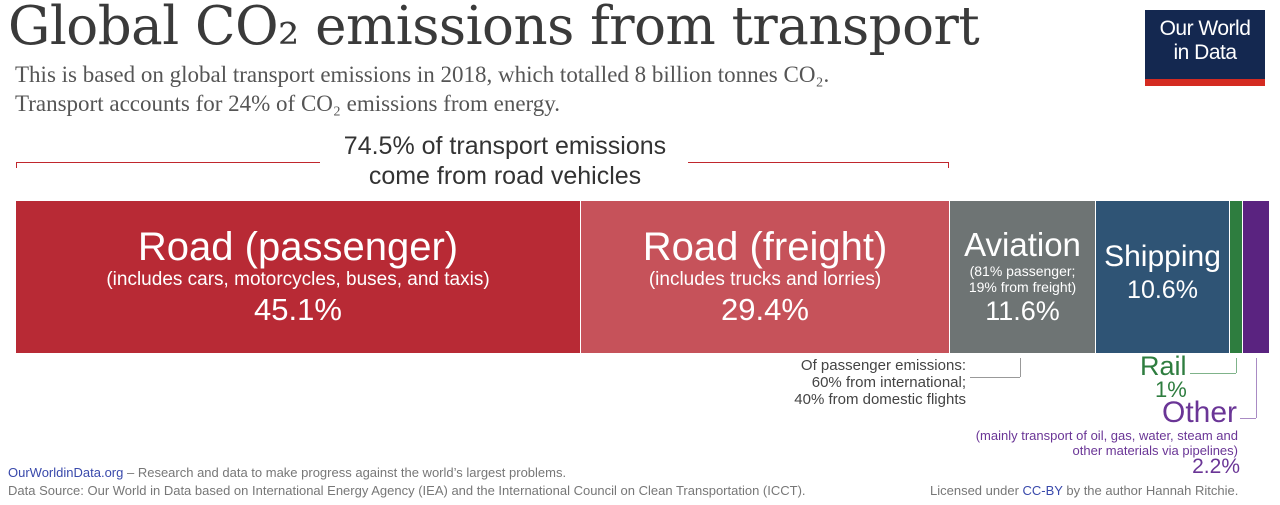 This screenshot has width=1280, height=505. Describe the element at coordinates (16, 165) in the screenshot. I see `road-bracket-tick-left` at that location.